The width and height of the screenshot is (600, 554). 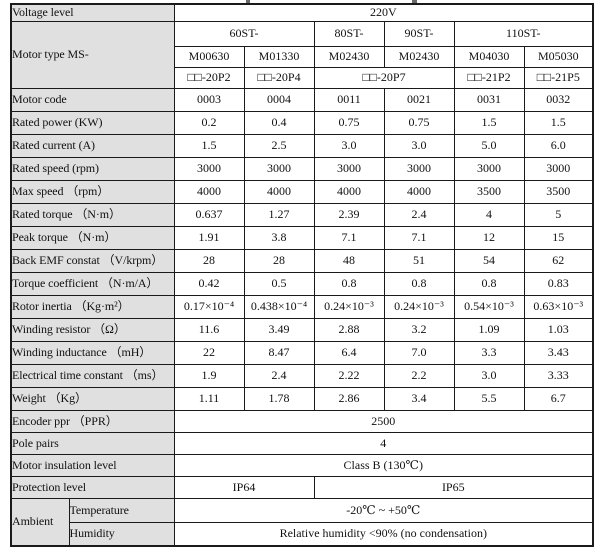 What do you see at coordinates (349, 33) in the screenshot?
I see `series-80st: 80ST-` at bounding box center [349, 33].